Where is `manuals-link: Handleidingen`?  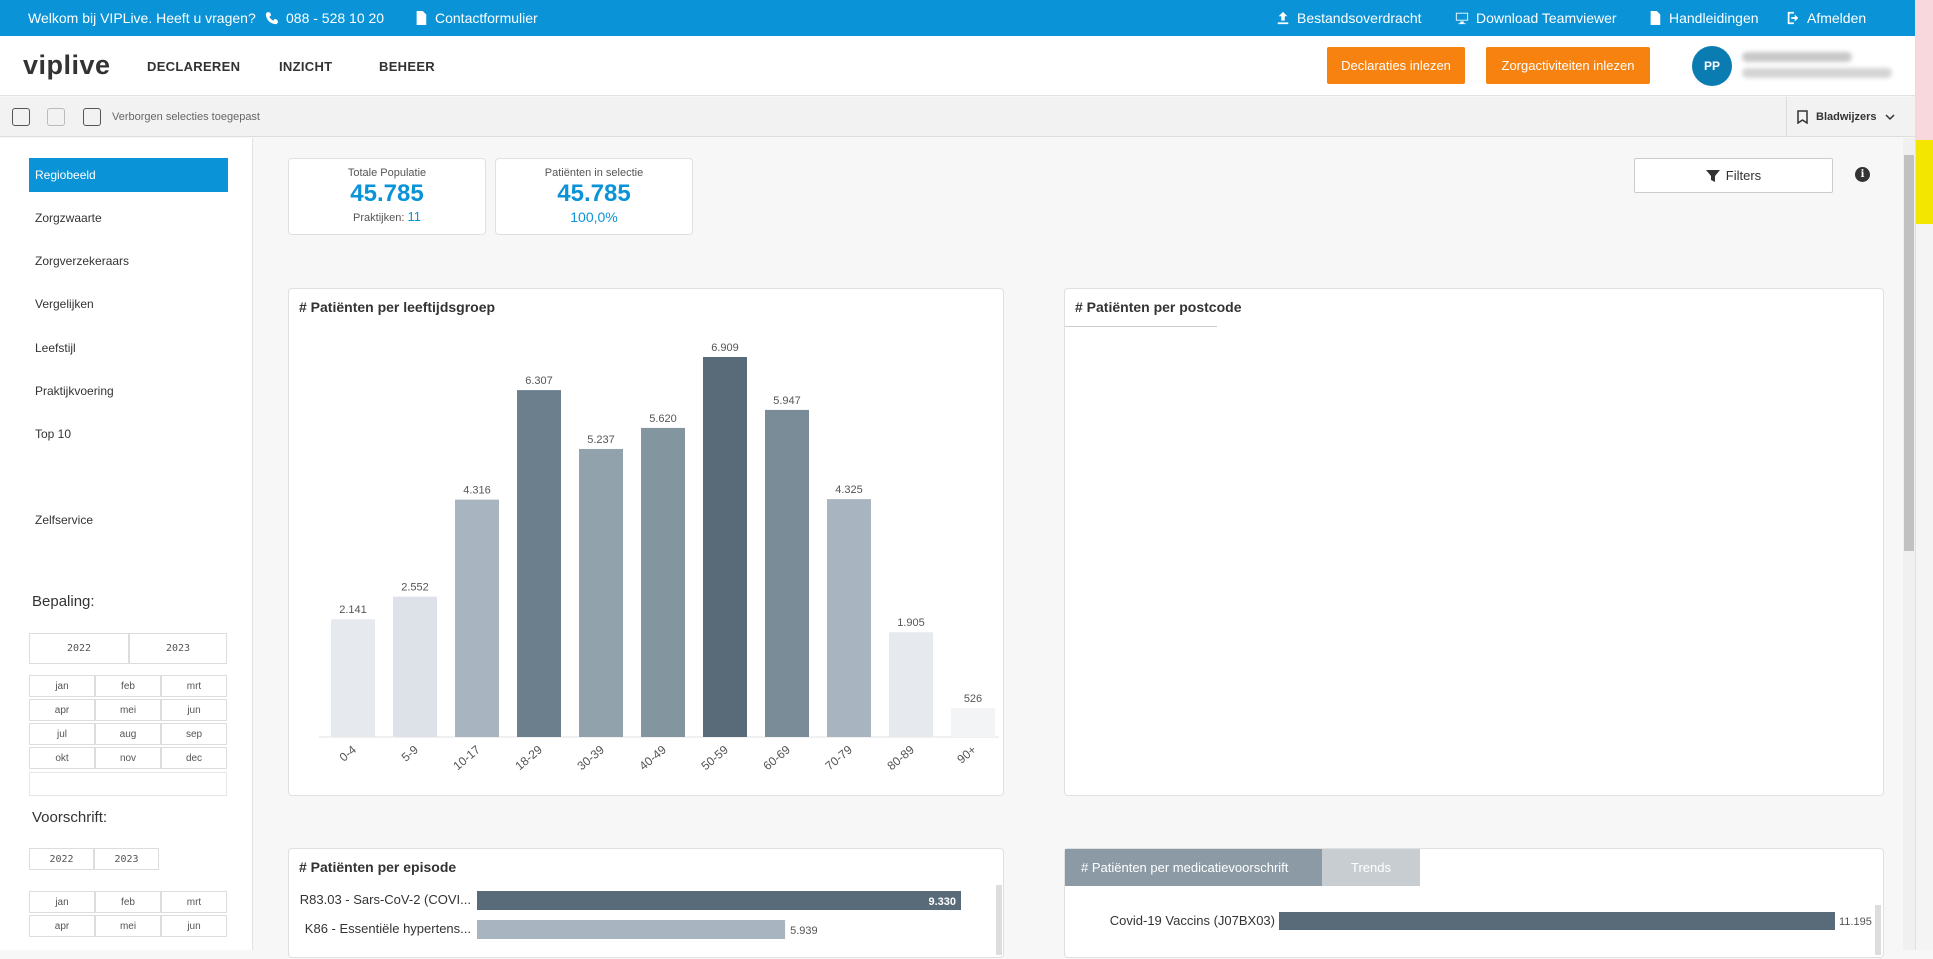 manuals-link: Handleidingen is located at coordinates (1703, 18).